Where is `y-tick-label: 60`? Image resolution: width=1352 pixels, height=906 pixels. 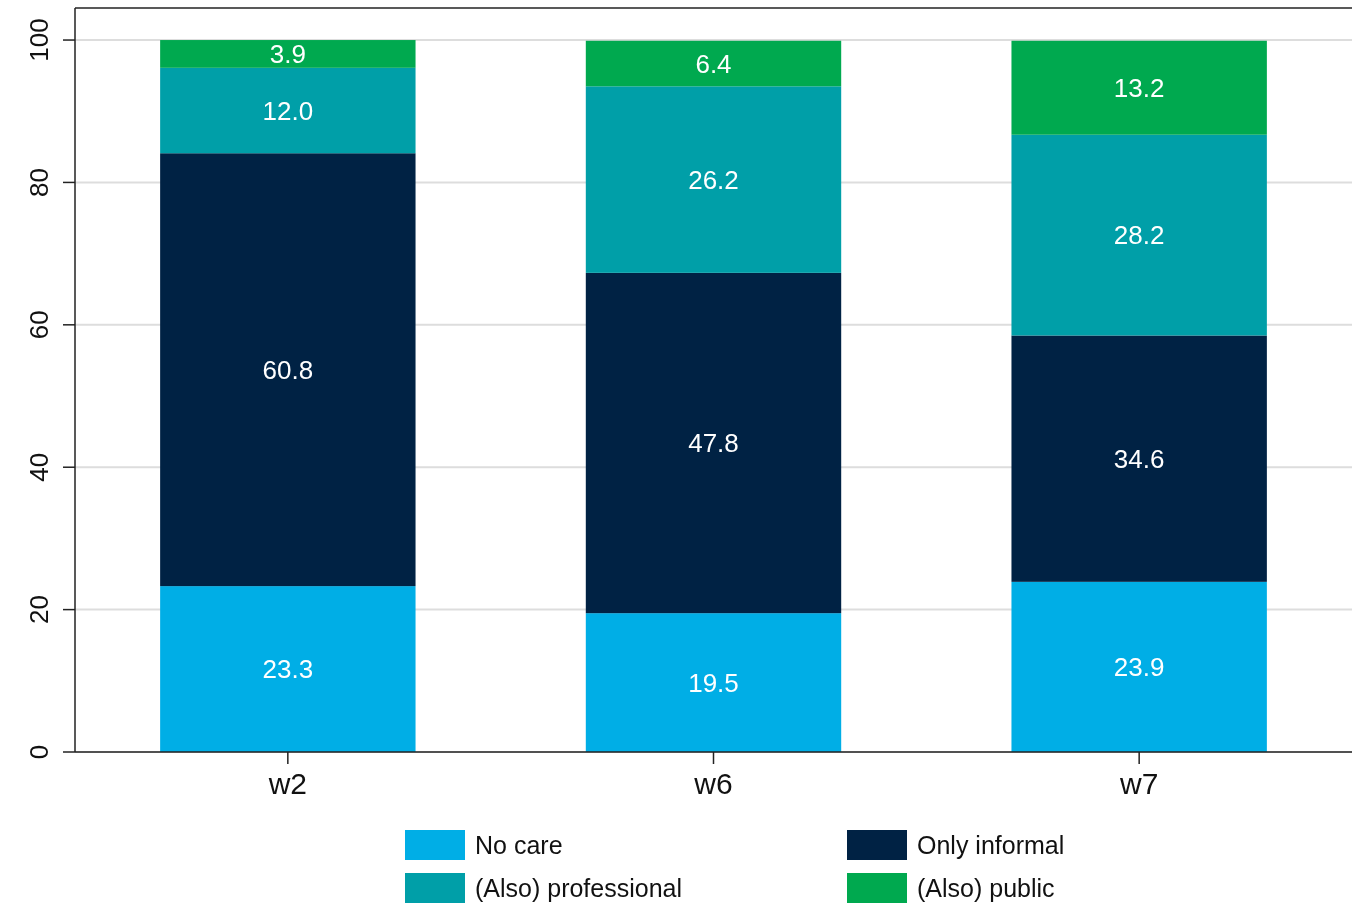
y-tick-label: 60 is located at coordinates (39, 325).